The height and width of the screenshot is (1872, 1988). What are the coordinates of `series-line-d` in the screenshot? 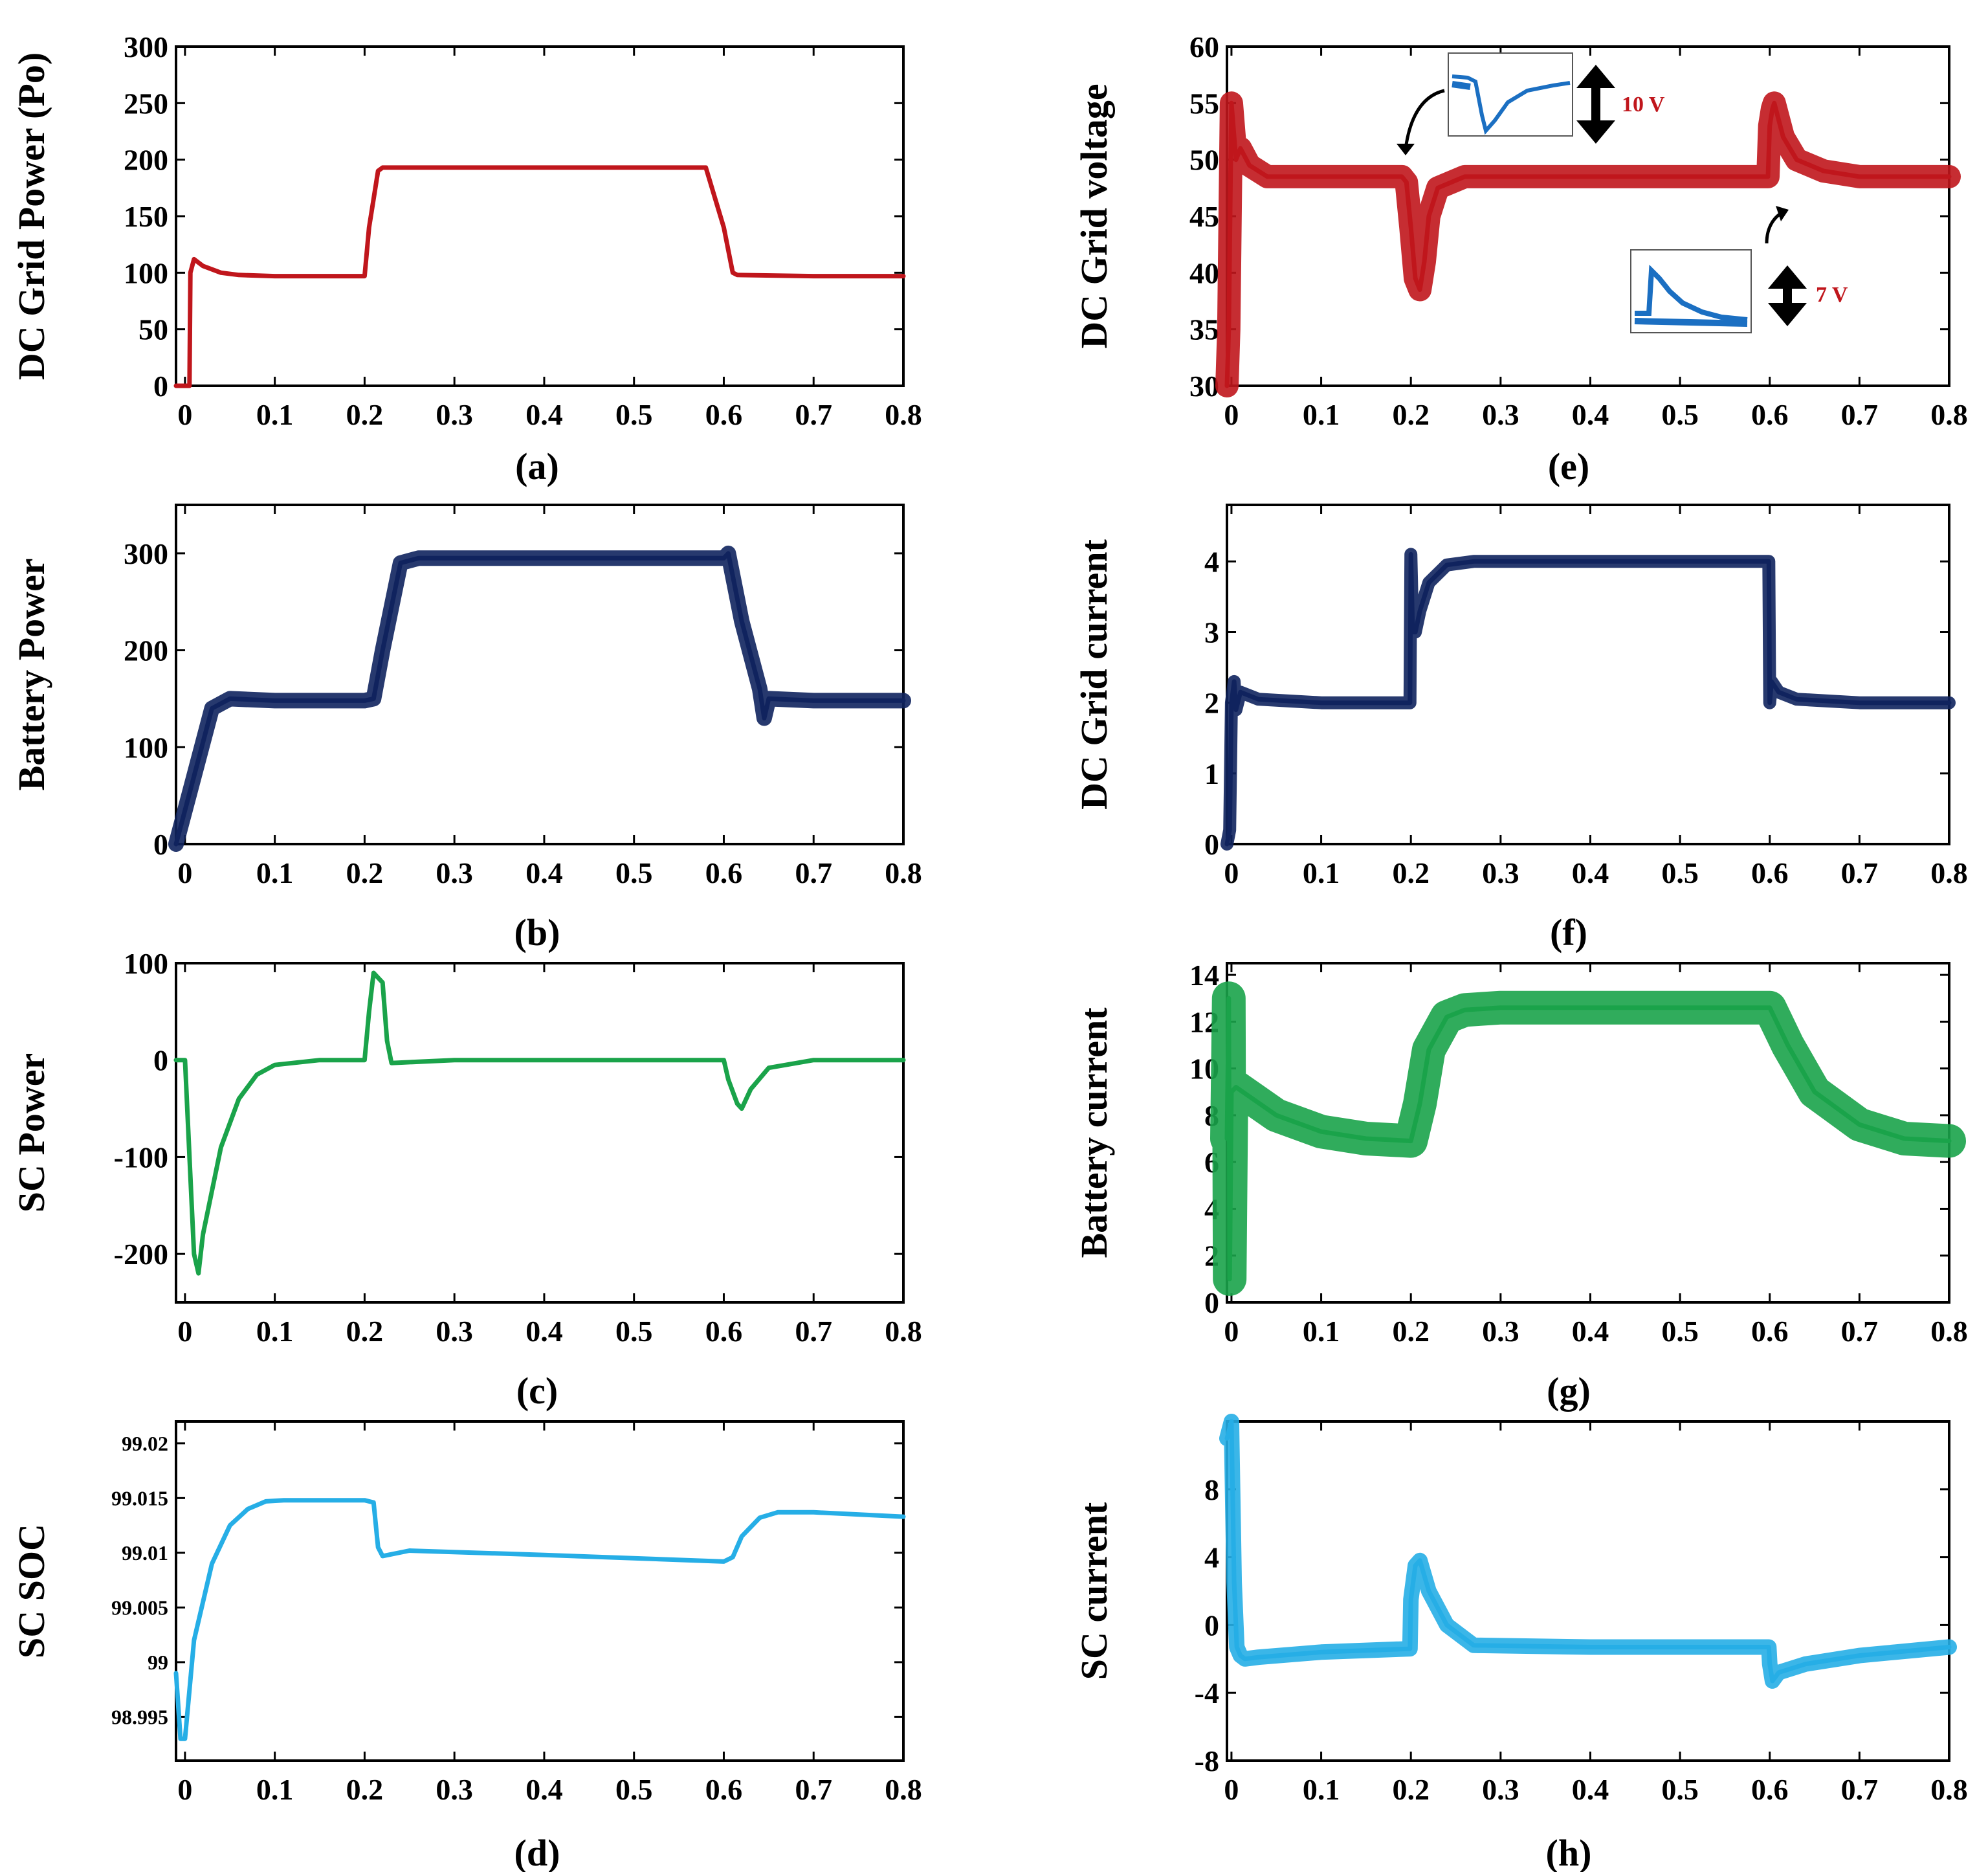 It's located at (539, 1620).